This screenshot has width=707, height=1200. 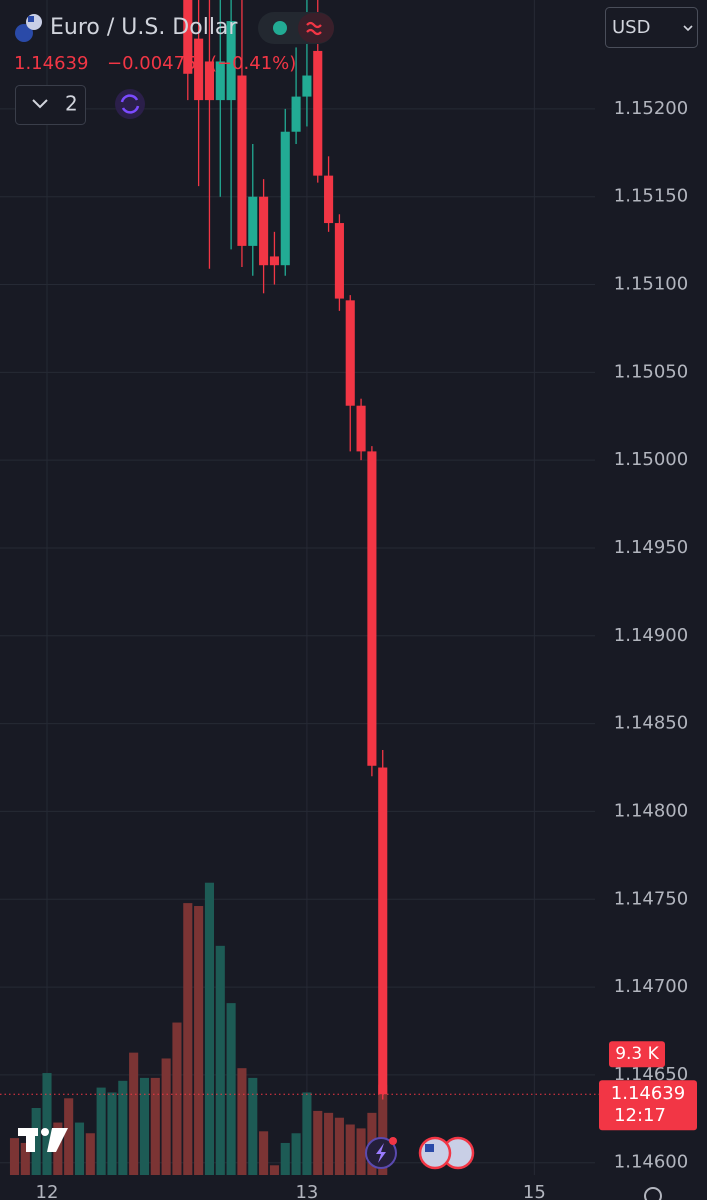 What do you see at coordinates (280, 28) in the screenshot?
I see `market-open-dot` at bounding box center [280, 28].